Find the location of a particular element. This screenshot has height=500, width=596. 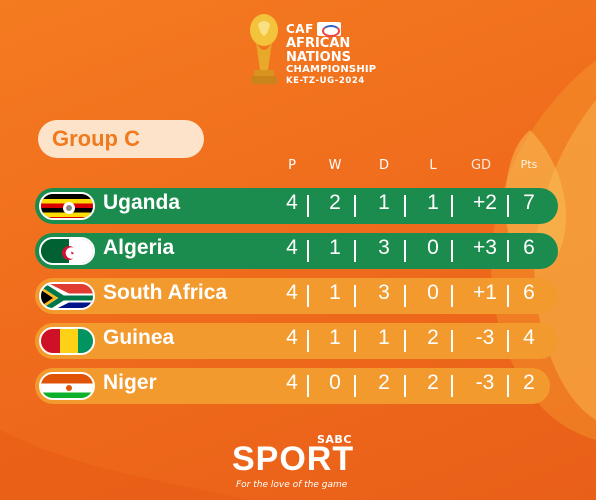

standings-row-niger: Niger 4 0 2 2 -3 2 is located at coordinates (292, 386).